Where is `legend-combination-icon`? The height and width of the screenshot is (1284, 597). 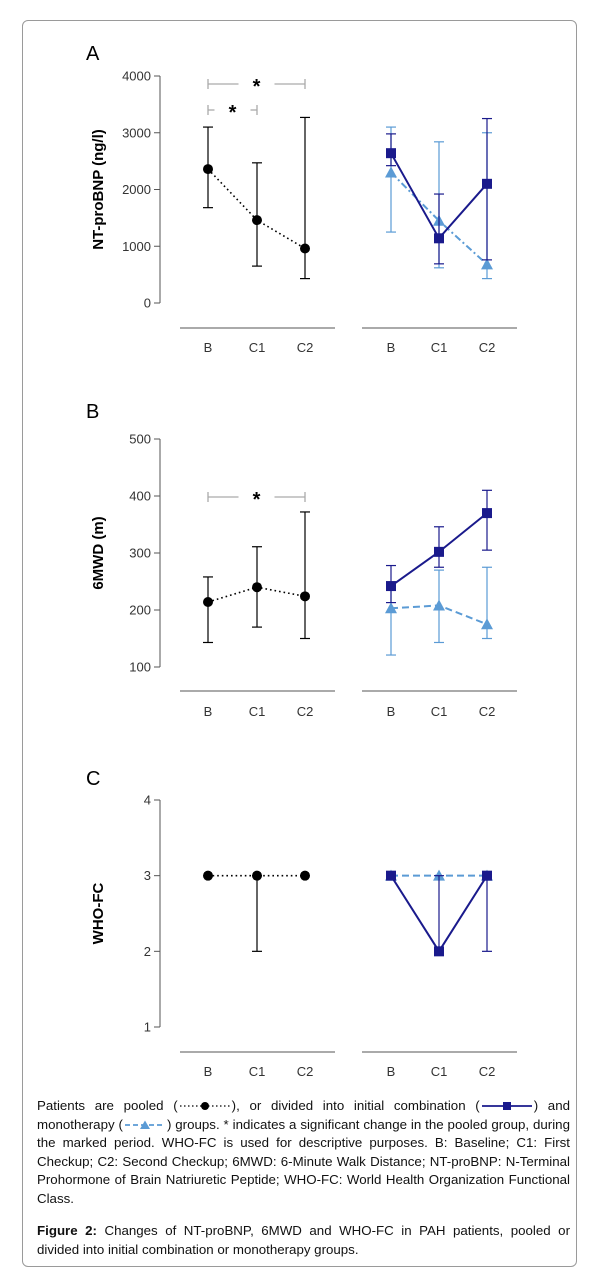
legend-combination-icon is located at coordinates (506, 1106).